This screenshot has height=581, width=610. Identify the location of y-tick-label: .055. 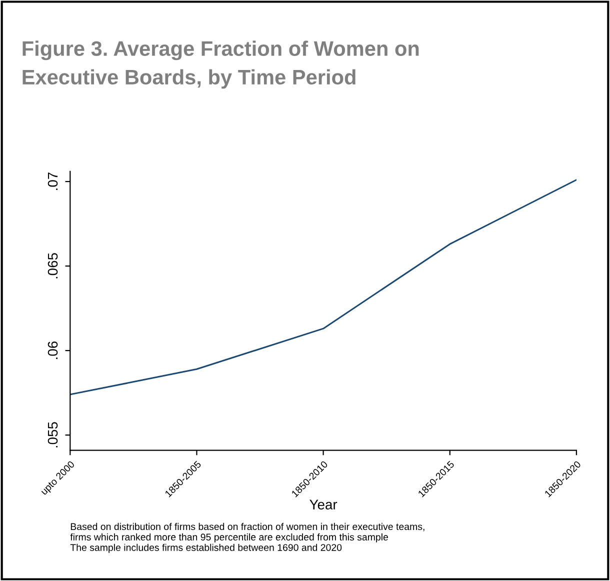
(53, 435).